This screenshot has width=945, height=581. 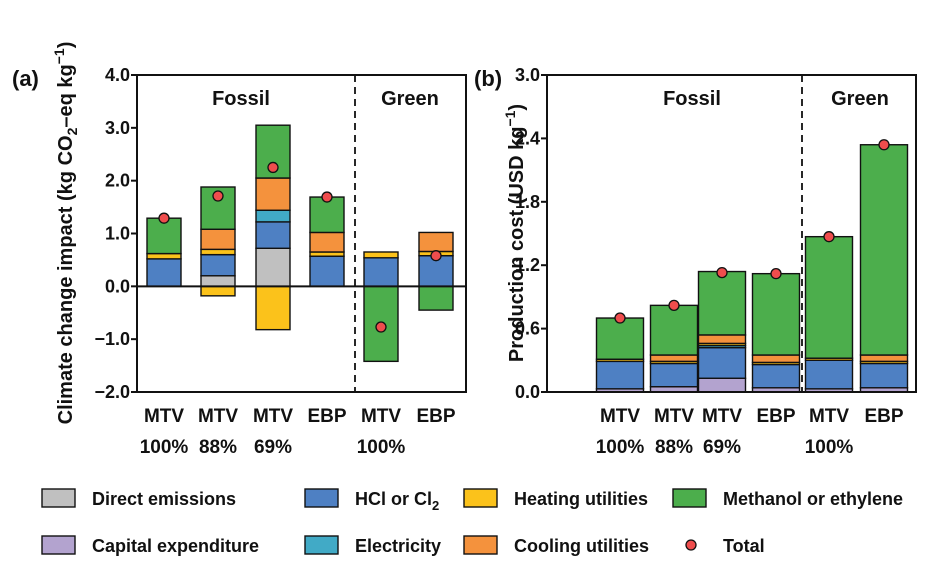 I want to click on legend-label: Methanol or ethylene, so click(x=813, y=499).